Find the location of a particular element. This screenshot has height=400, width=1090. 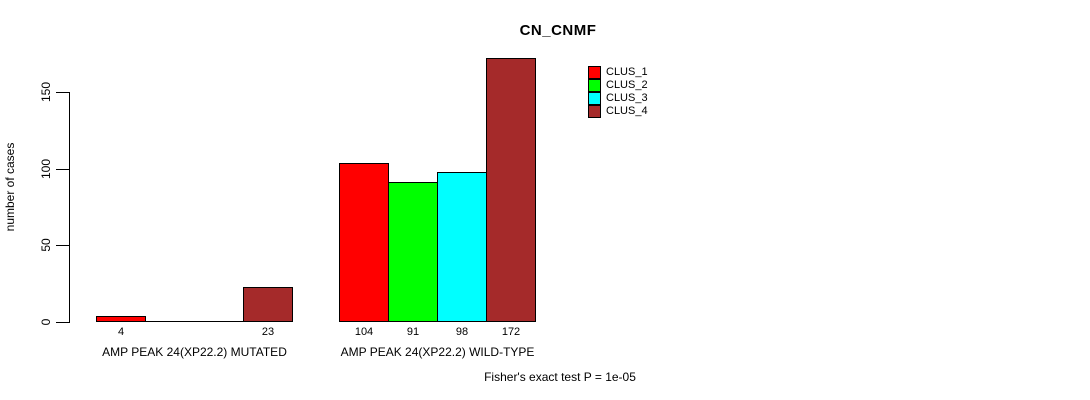

legend-label: CLUS_3 is located at coordinates (627, 98).